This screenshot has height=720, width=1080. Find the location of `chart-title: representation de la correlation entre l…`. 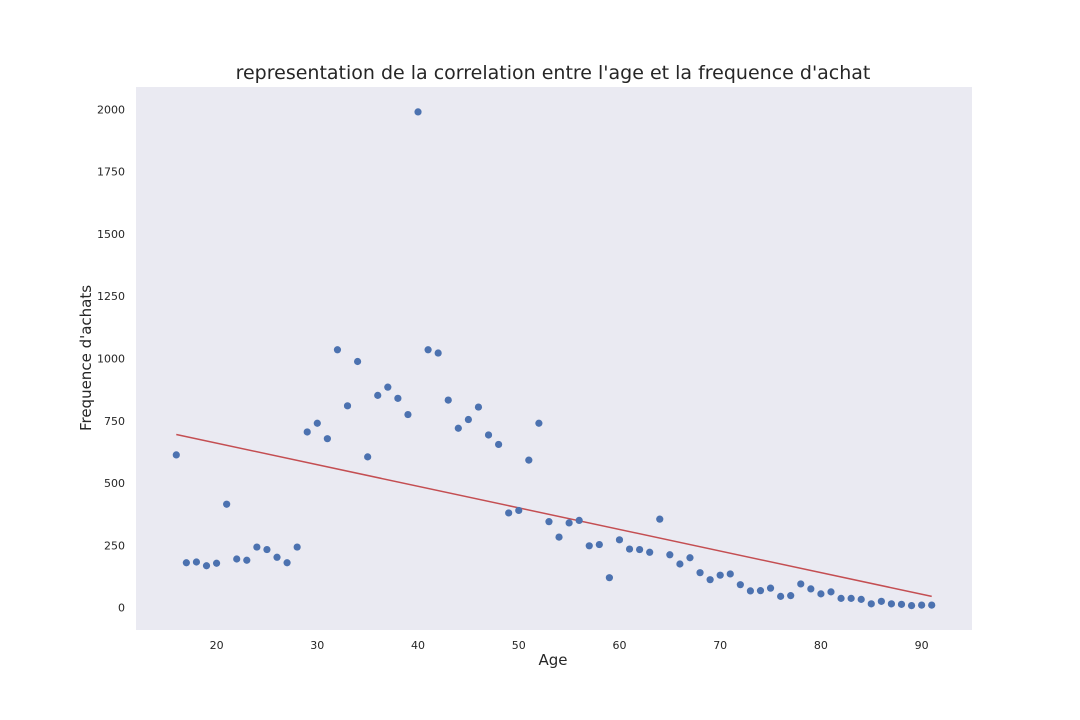

chart-title: representation de la correlation entre l… is located at coordinates (553, 73).